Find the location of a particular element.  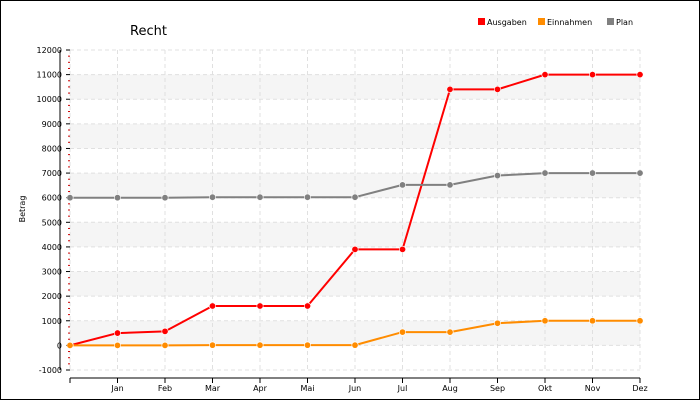

y-tick-label: 4000 is located at coordinates (52, 247).